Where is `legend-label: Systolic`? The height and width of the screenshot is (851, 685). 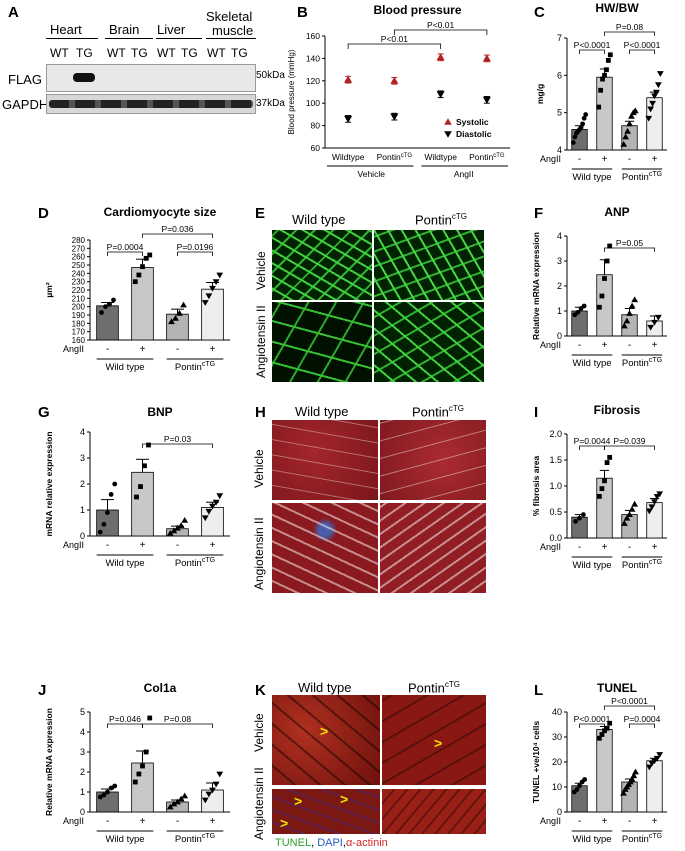
legend-label: Systolic is located at coordinates (472, 122).